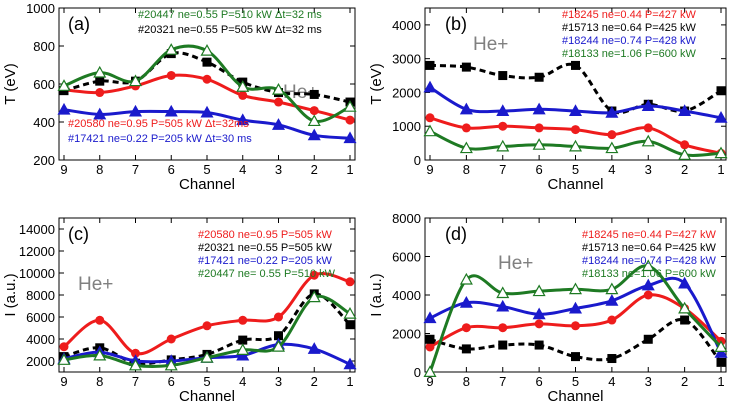 Image resolution: width=729 pixels, height=403 pixels. I want to click on x-tick-label: 4, so click(242, 381).